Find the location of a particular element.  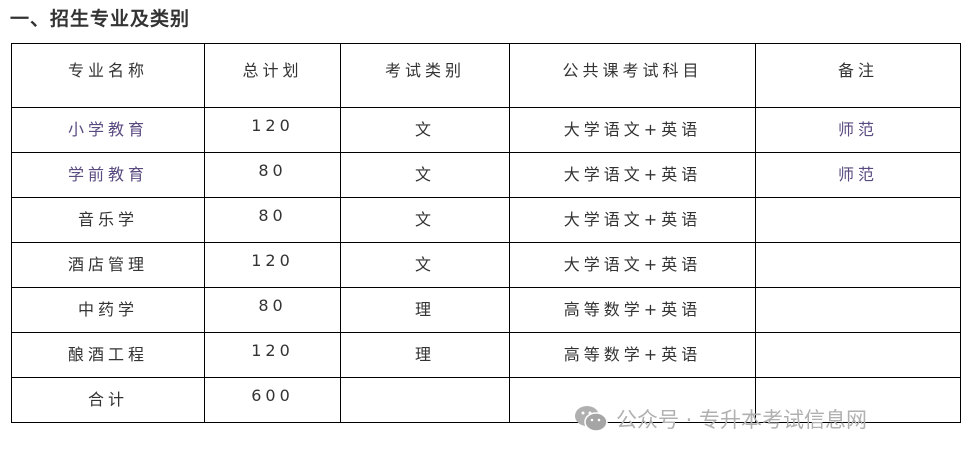

wechat-icon is located at coordinates (591, 419).